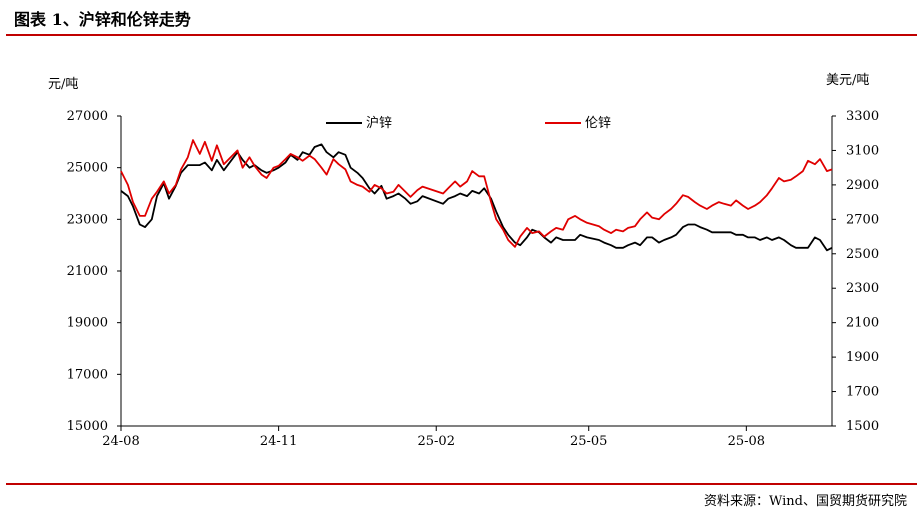 The image size is (921, 516). I want to click on y-left-tick-label: 19000, so click(87, 323).